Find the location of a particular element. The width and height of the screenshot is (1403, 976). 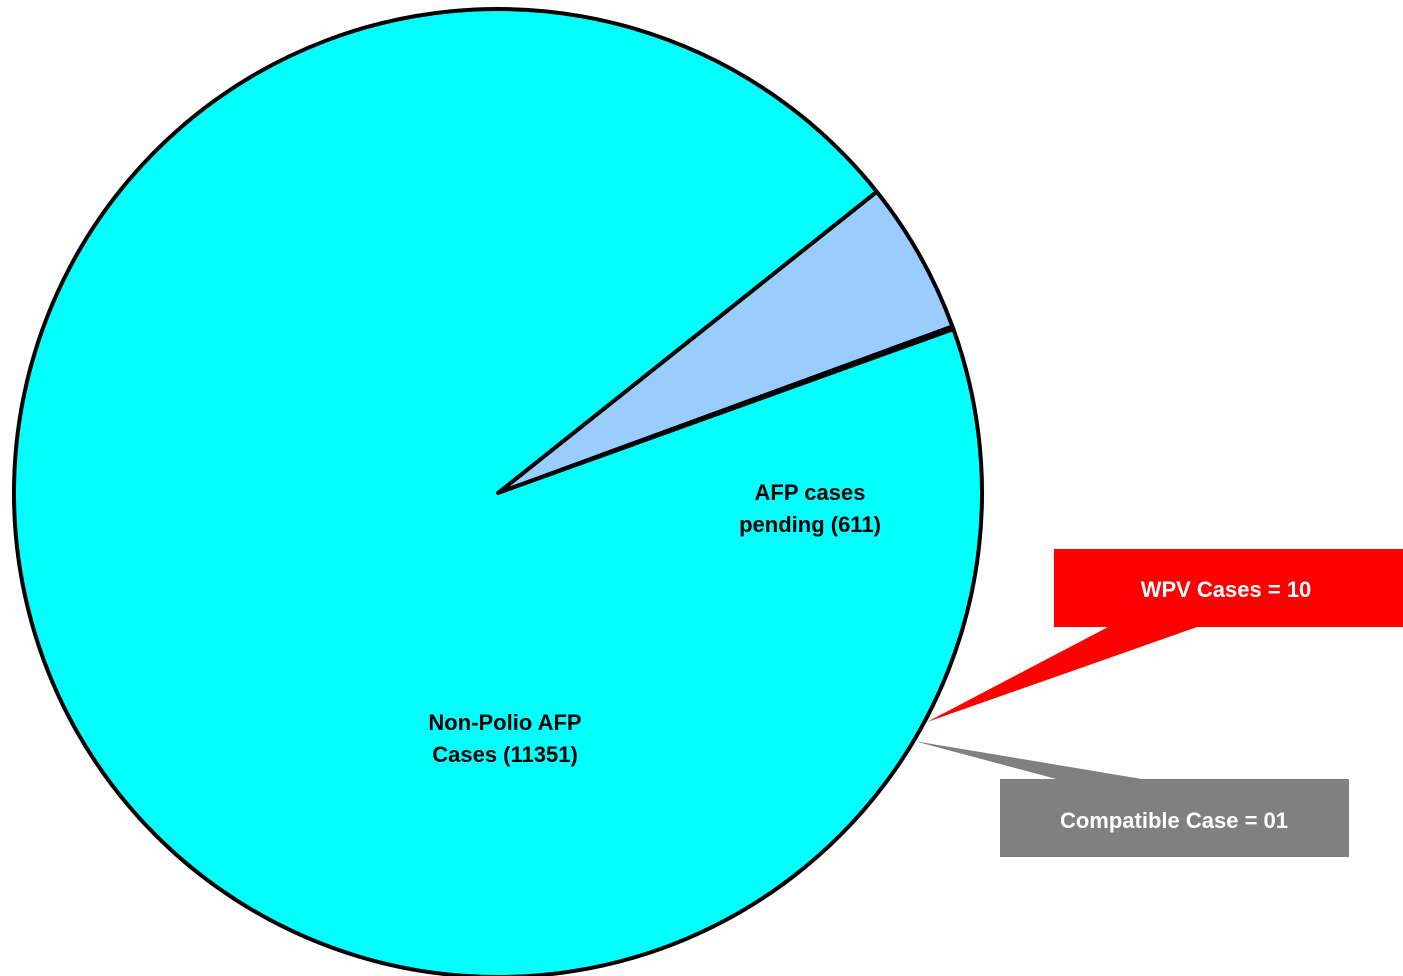

wpv-callout-label: WPV Cases = 10 is located at coordinates (1226, 589).